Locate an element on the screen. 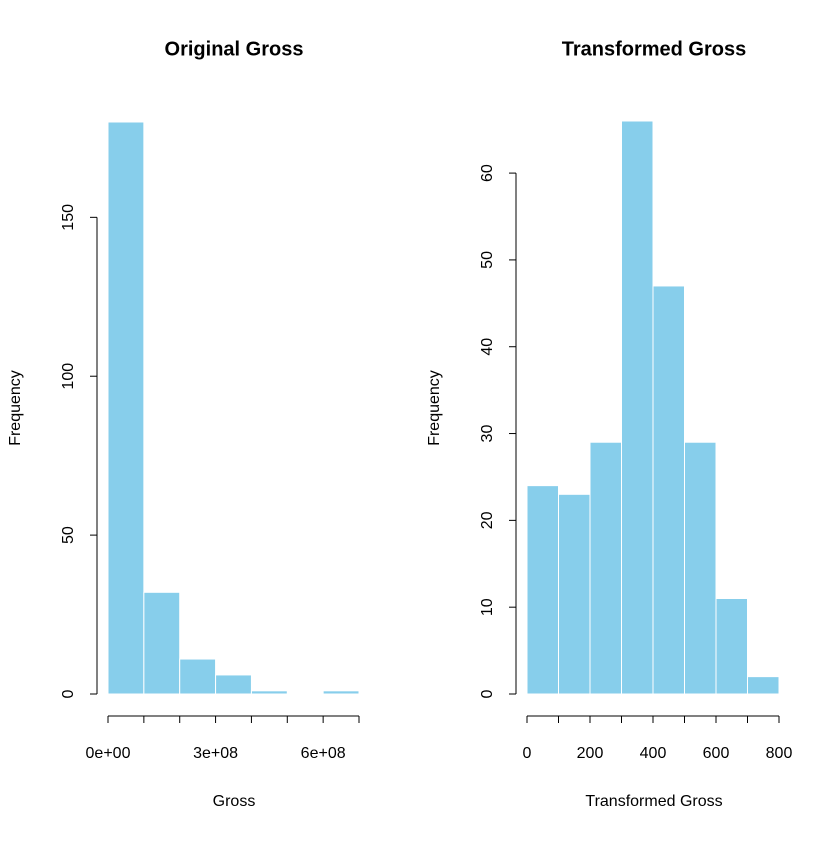 Image resolution: width=840 pixels, height=845 pixels. x-tick-label: 400 is located at coordinates (653, 753).